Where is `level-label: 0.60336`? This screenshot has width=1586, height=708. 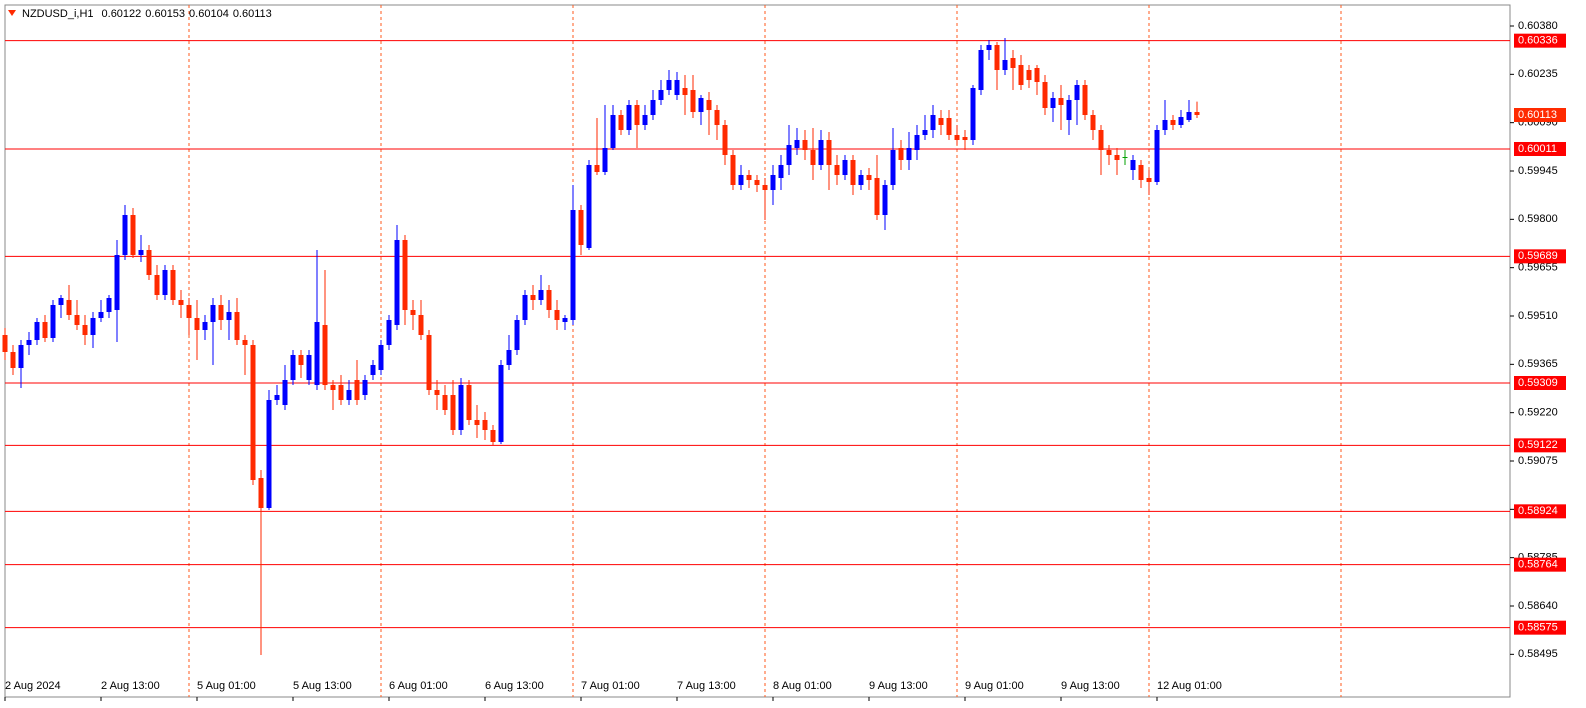
level-label: 0.60336 is located at coordinates (1538, 41).